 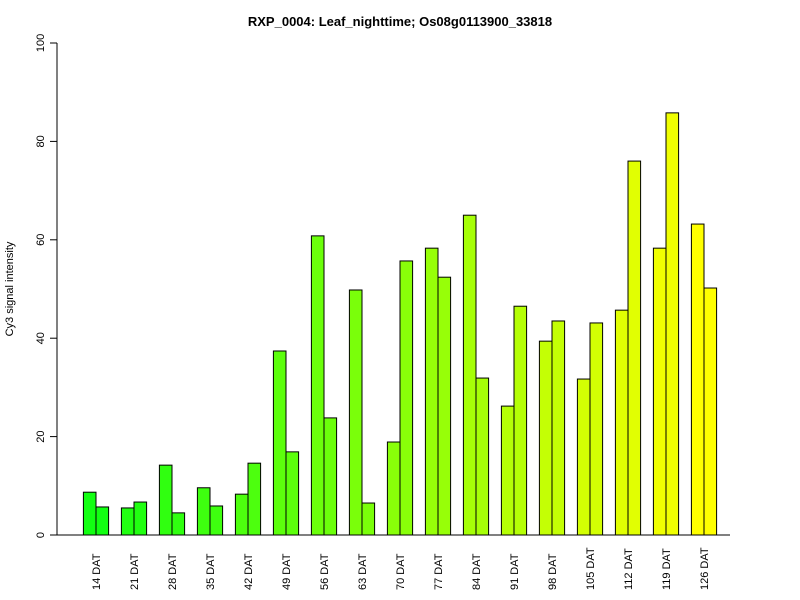 I want to click on bar-105-dat-rep2, so click(x=596, y=429).